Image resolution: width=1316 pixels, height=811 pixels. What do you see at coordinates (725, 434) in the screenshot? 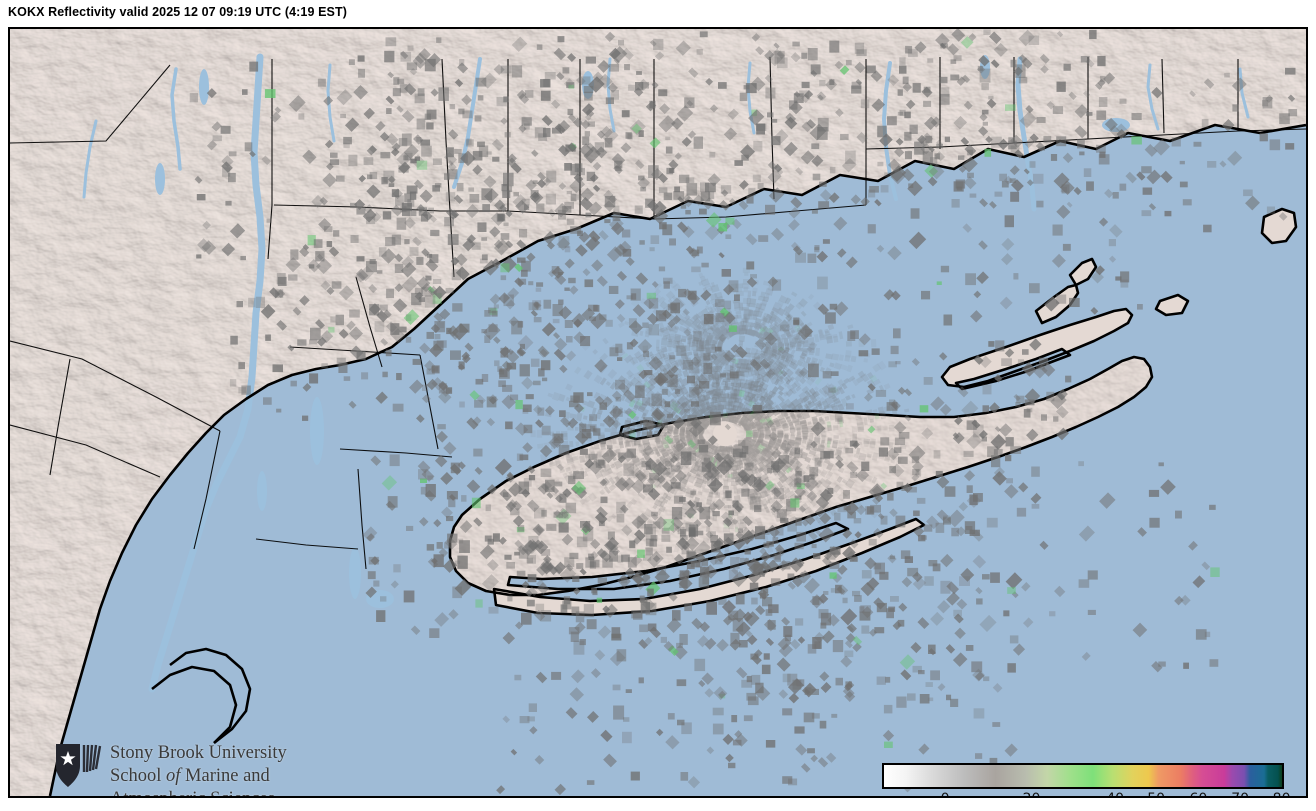
I see `cone-of-silence` at bounding box center [725, 434].